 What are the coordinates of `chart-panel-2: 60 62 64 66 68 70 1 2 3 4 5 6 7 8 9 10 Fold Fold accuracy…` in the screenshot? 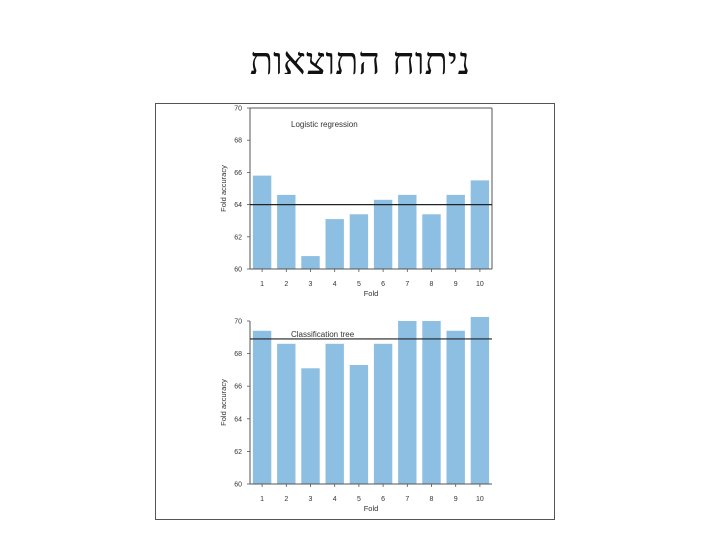 It's located at (355, 415).